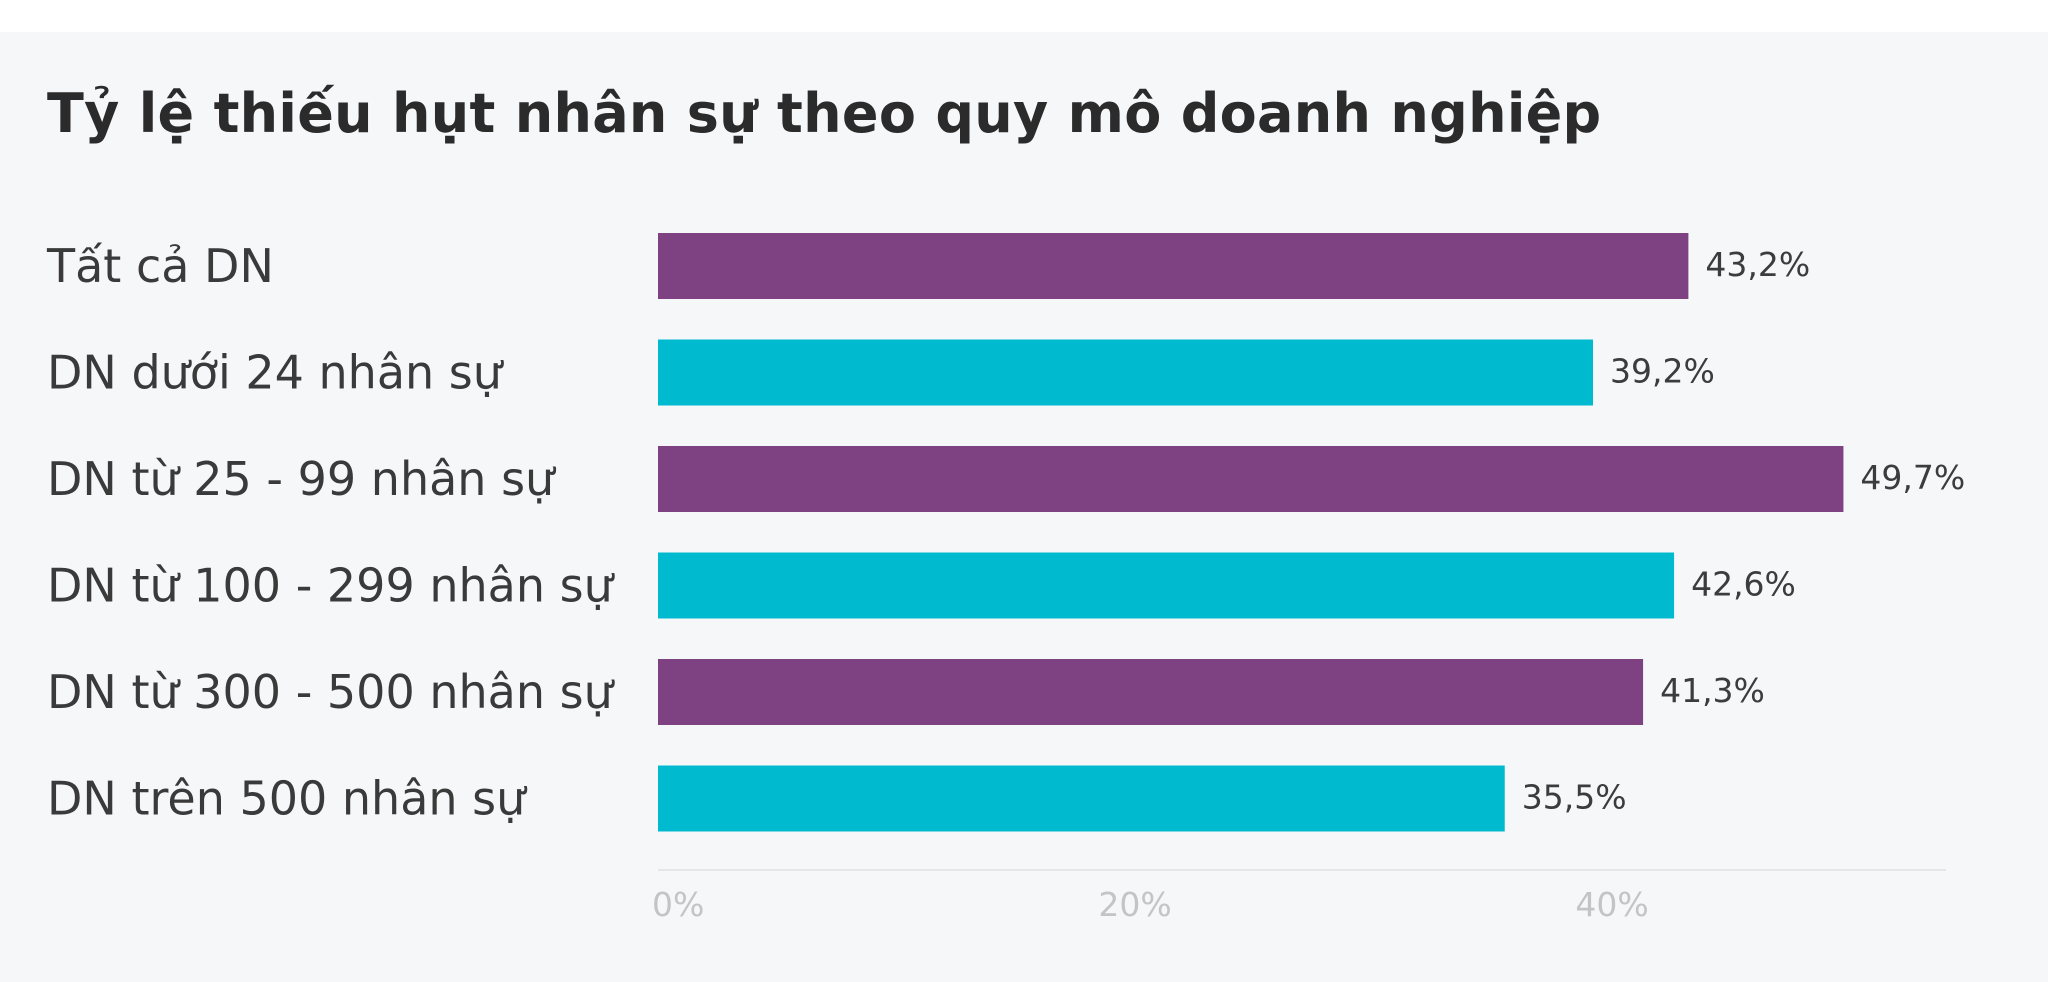  Describe the element at coordinates (1662, 371) in the screenshot. I see `value-label-2: 39,2%` at that location.